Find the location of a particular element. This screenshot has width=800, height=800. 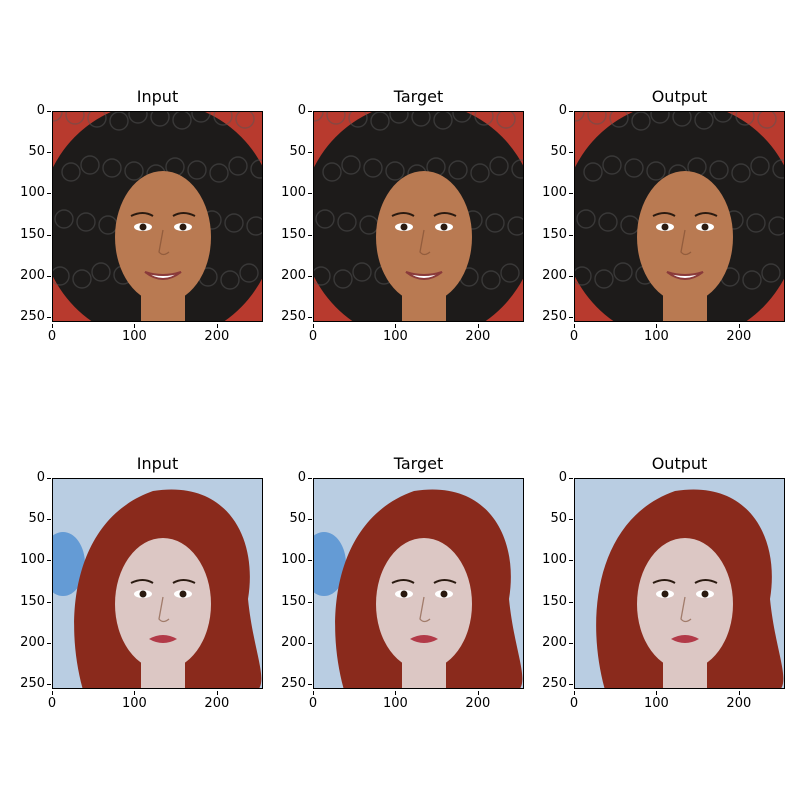

photo-face-dark-curly-hair-input is located at coordinates (157, 216).